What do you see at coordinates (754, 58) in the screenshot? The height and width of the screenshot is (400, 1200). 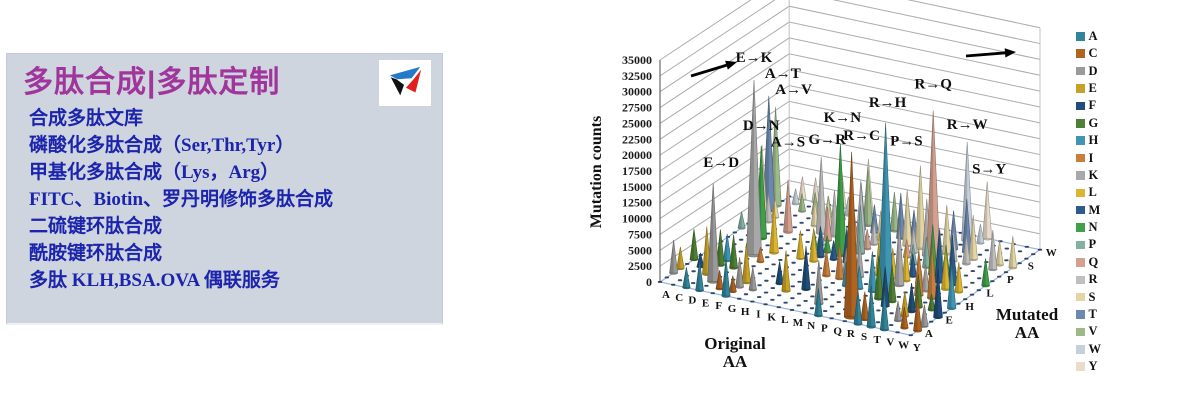 I see `mutation-annotation: E→K` at bounding box center [754, 58].